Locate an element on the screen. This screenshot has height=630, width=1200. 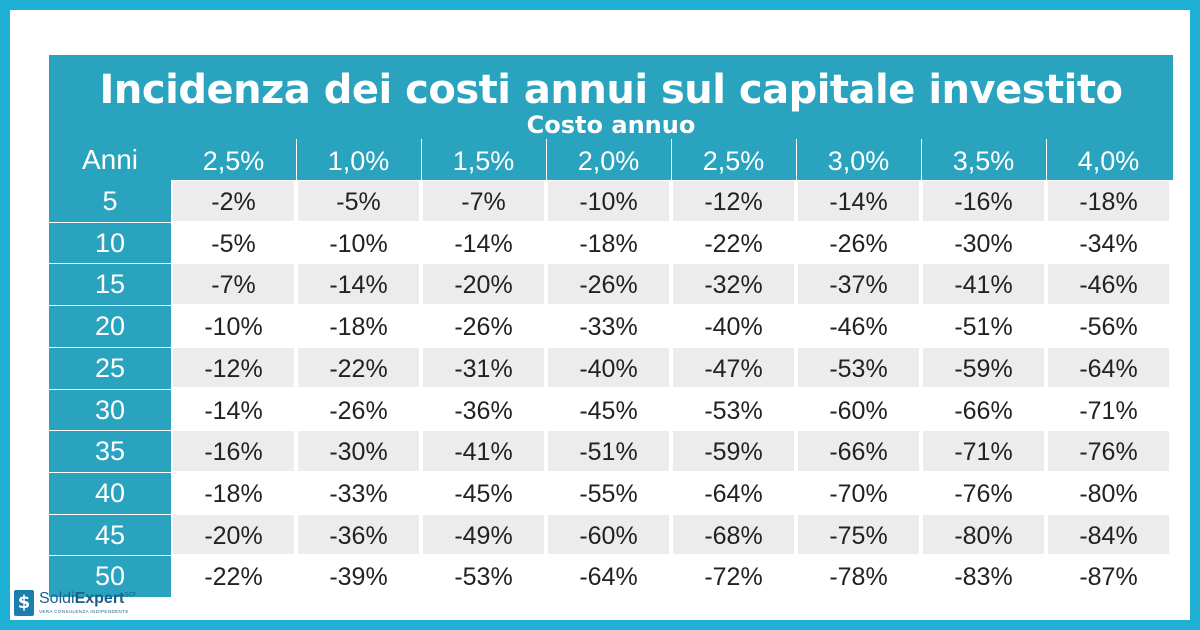
row-label: 5 is located at coordinates (110, 201).